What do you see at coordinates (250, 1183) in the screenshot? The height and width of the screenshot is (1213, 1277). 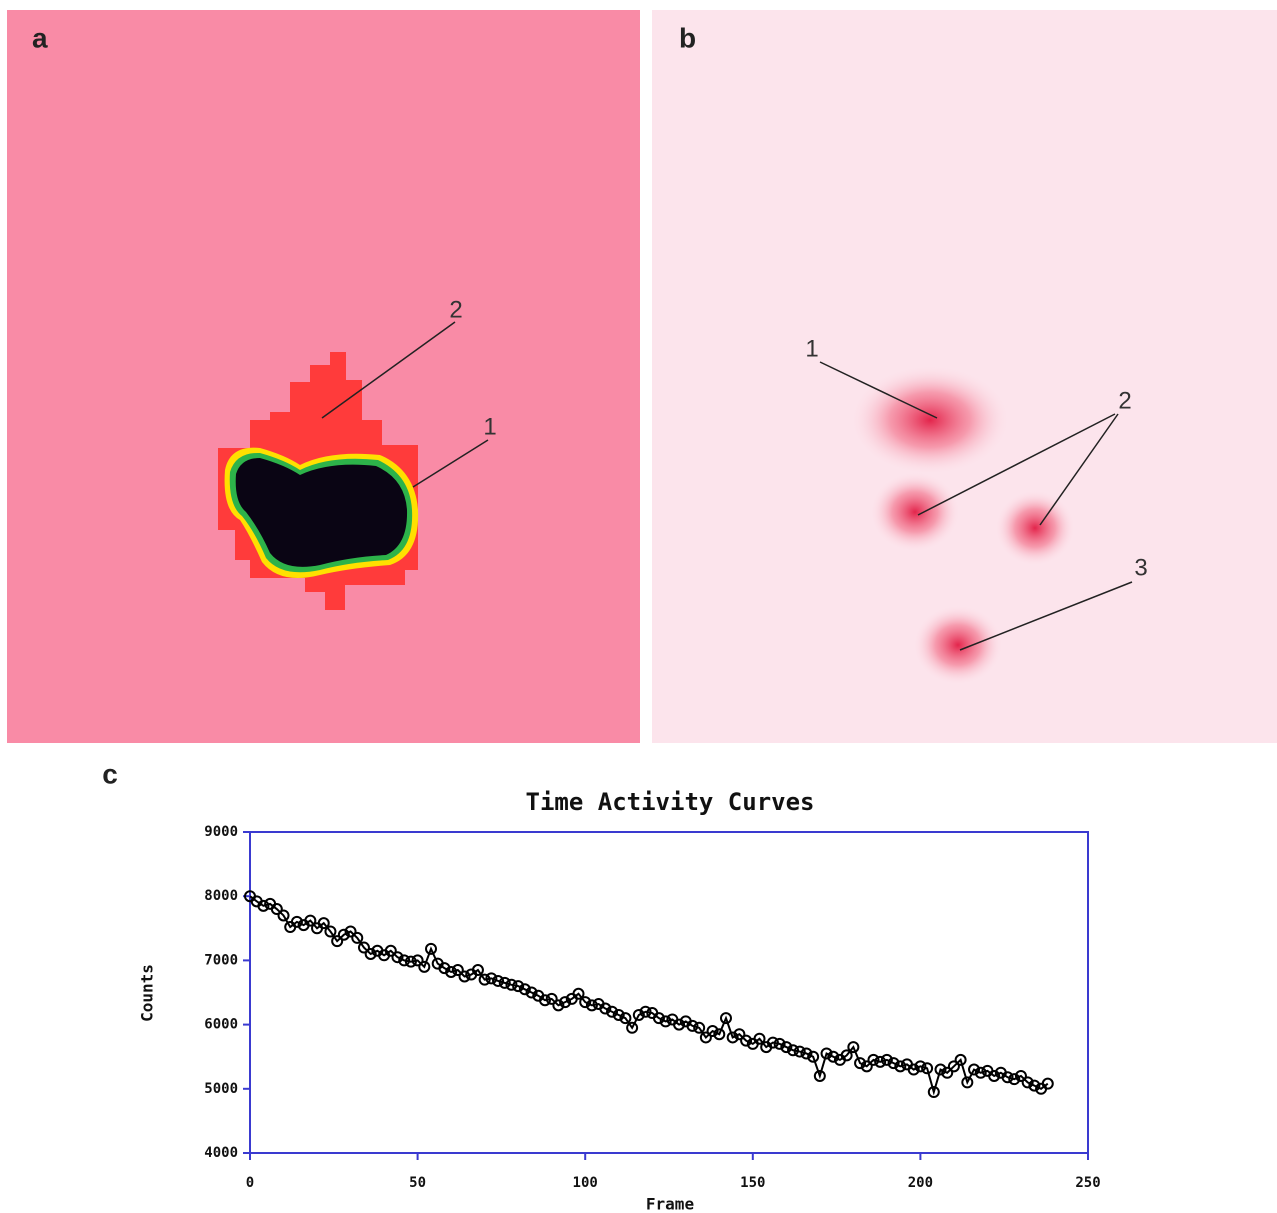 I see `x-tick-label: 0` at bounding box center [250, 1183].